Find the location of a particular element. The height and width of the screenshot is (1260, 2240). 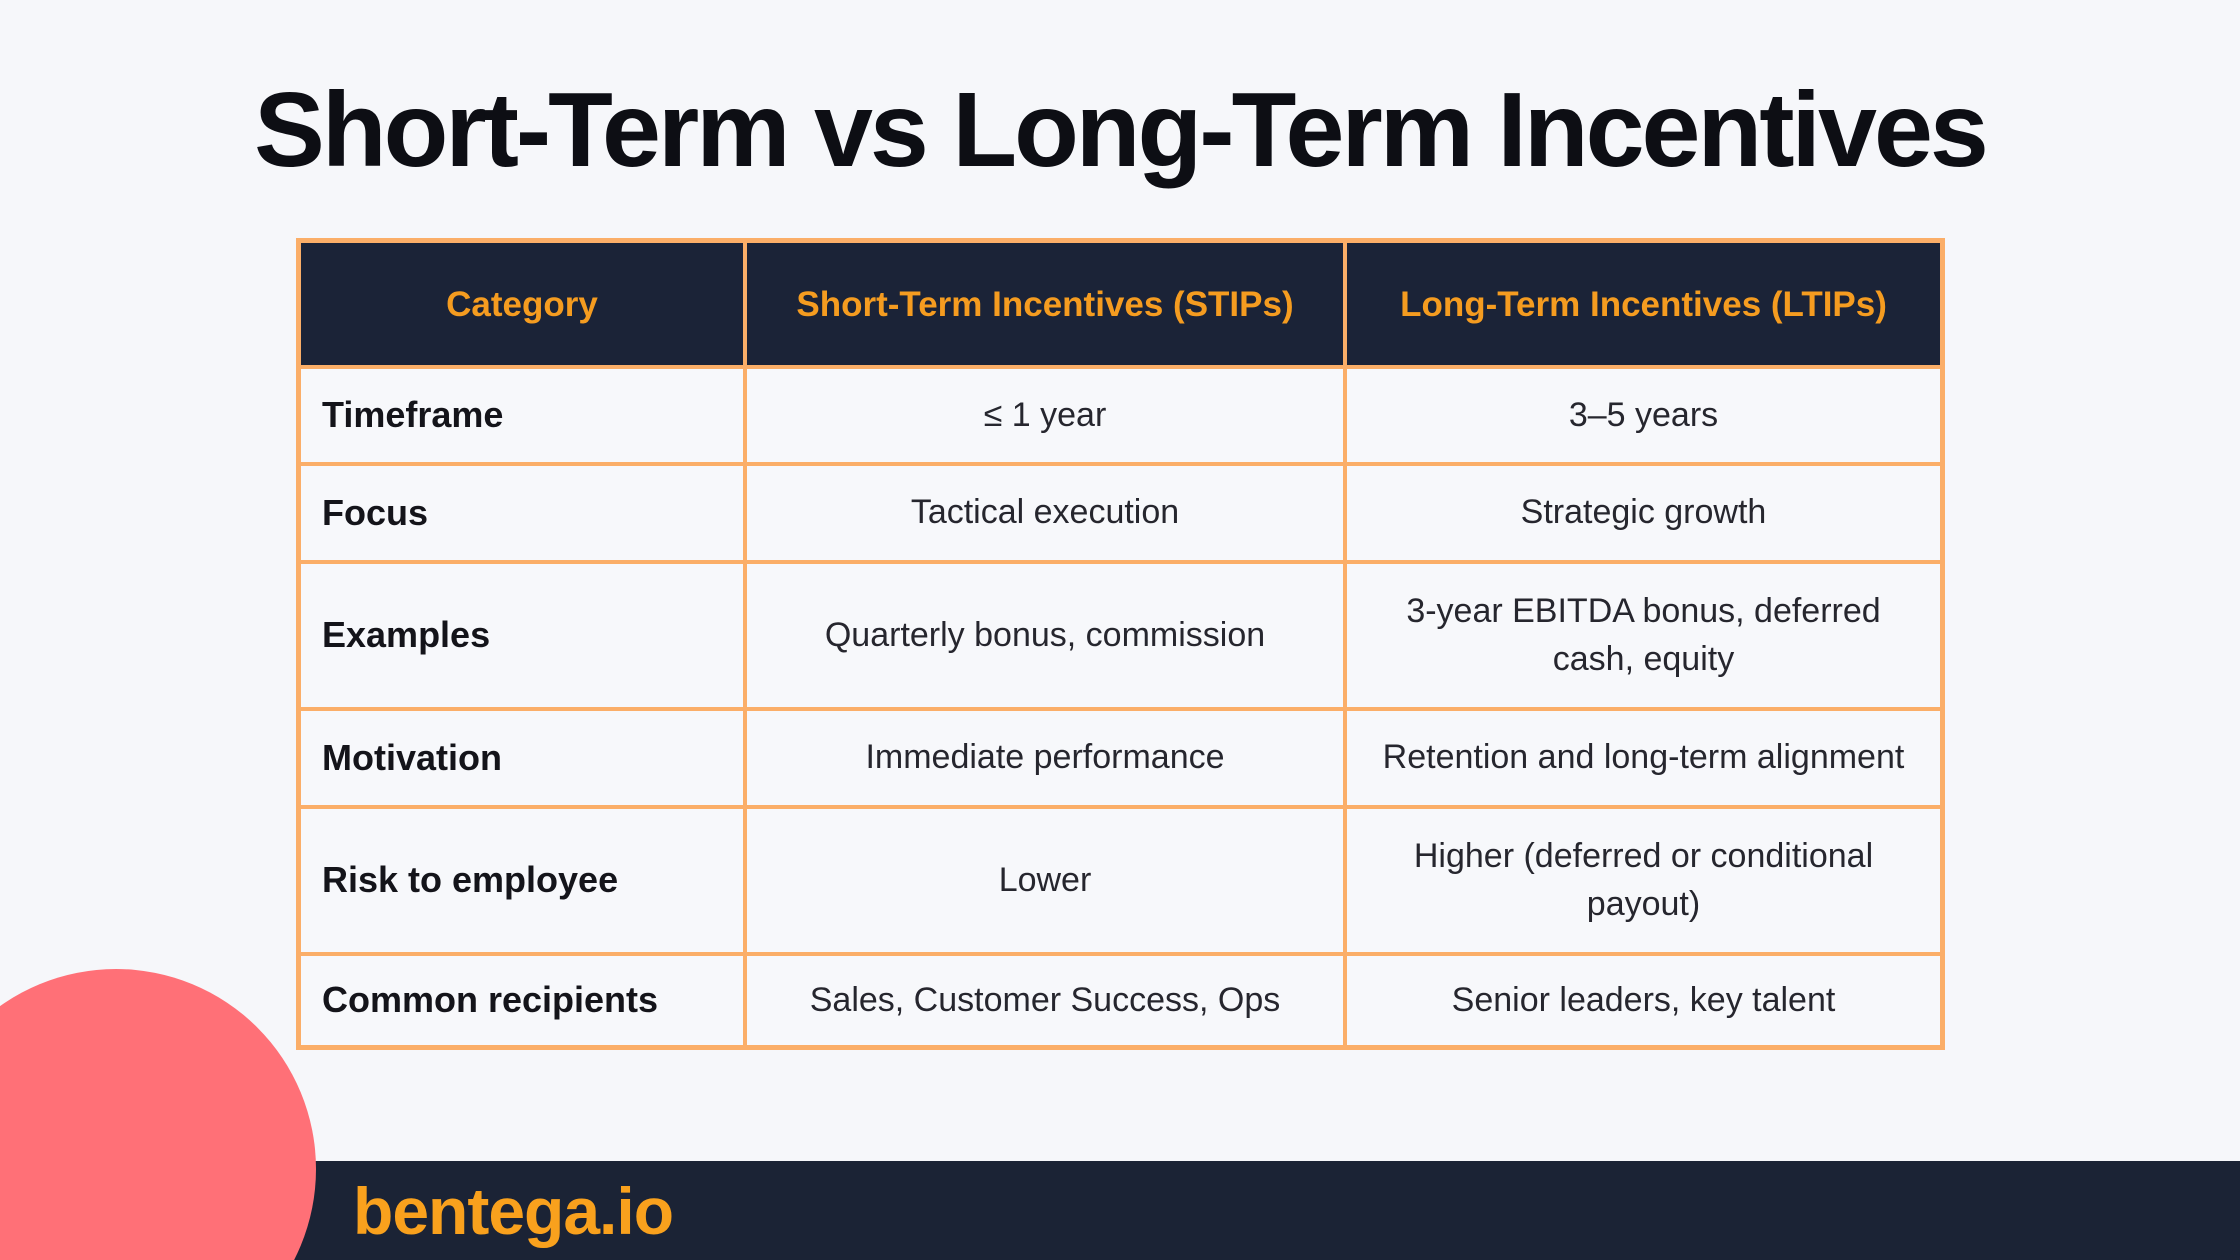

header-cell-stip: Short-Term Incentives (STIPs) is located at coordinates (1045, 304).